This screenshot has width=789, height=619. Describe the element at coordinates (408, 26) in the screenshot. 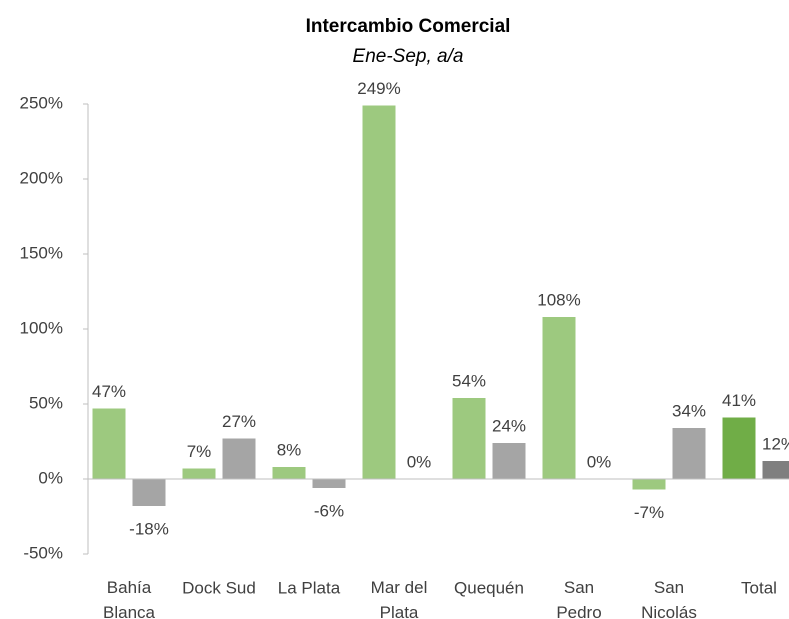

I see `chart-title: Intercambio Comercial` at that location.